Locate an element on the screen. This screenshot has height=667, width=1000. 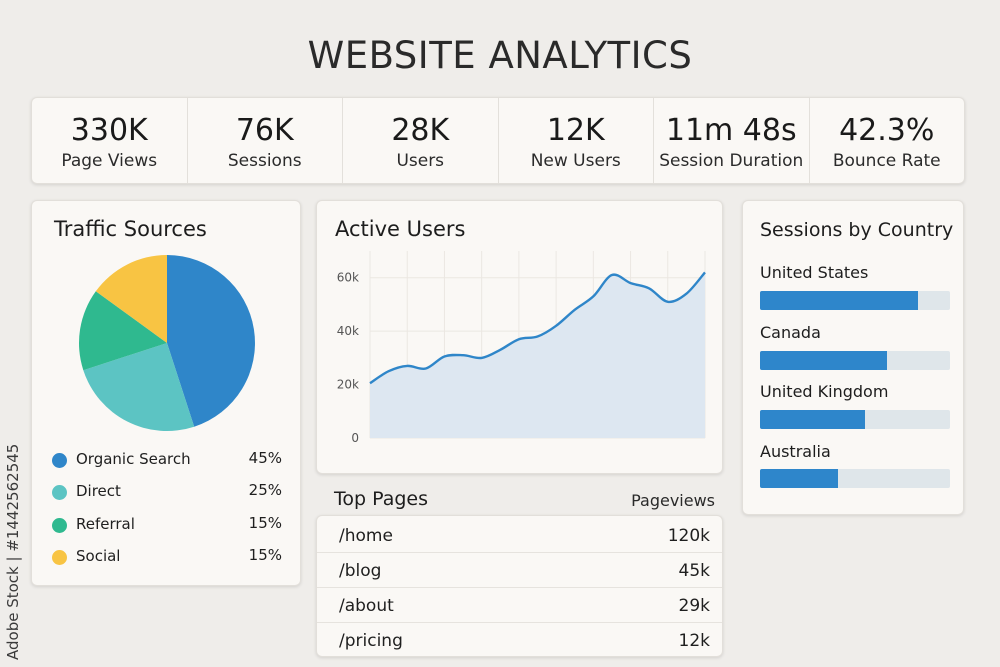
kpi-users: 28K Users is located at coordinates (421, 140).